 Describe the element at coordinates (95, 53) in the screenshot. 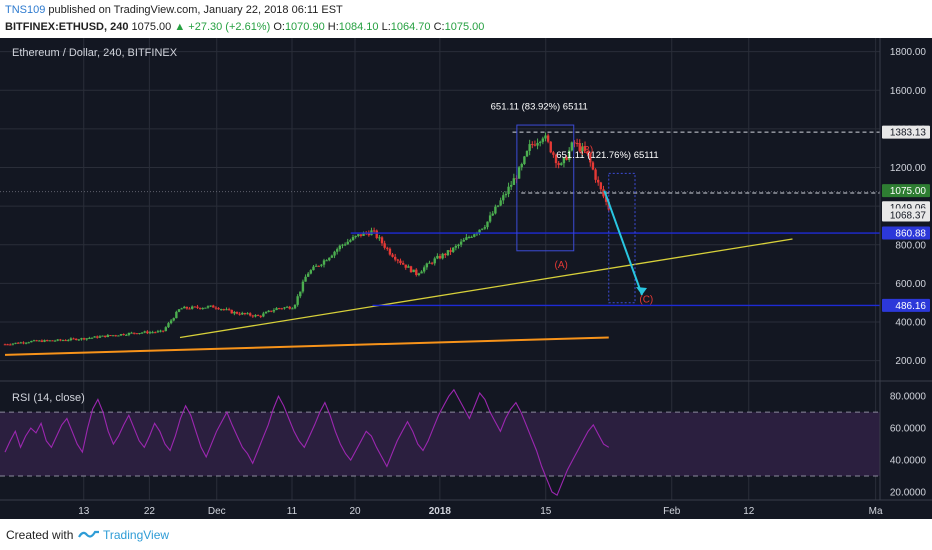

I see `chart-title: Ethereum / Dollar, 240, BITFINEX` at that location.